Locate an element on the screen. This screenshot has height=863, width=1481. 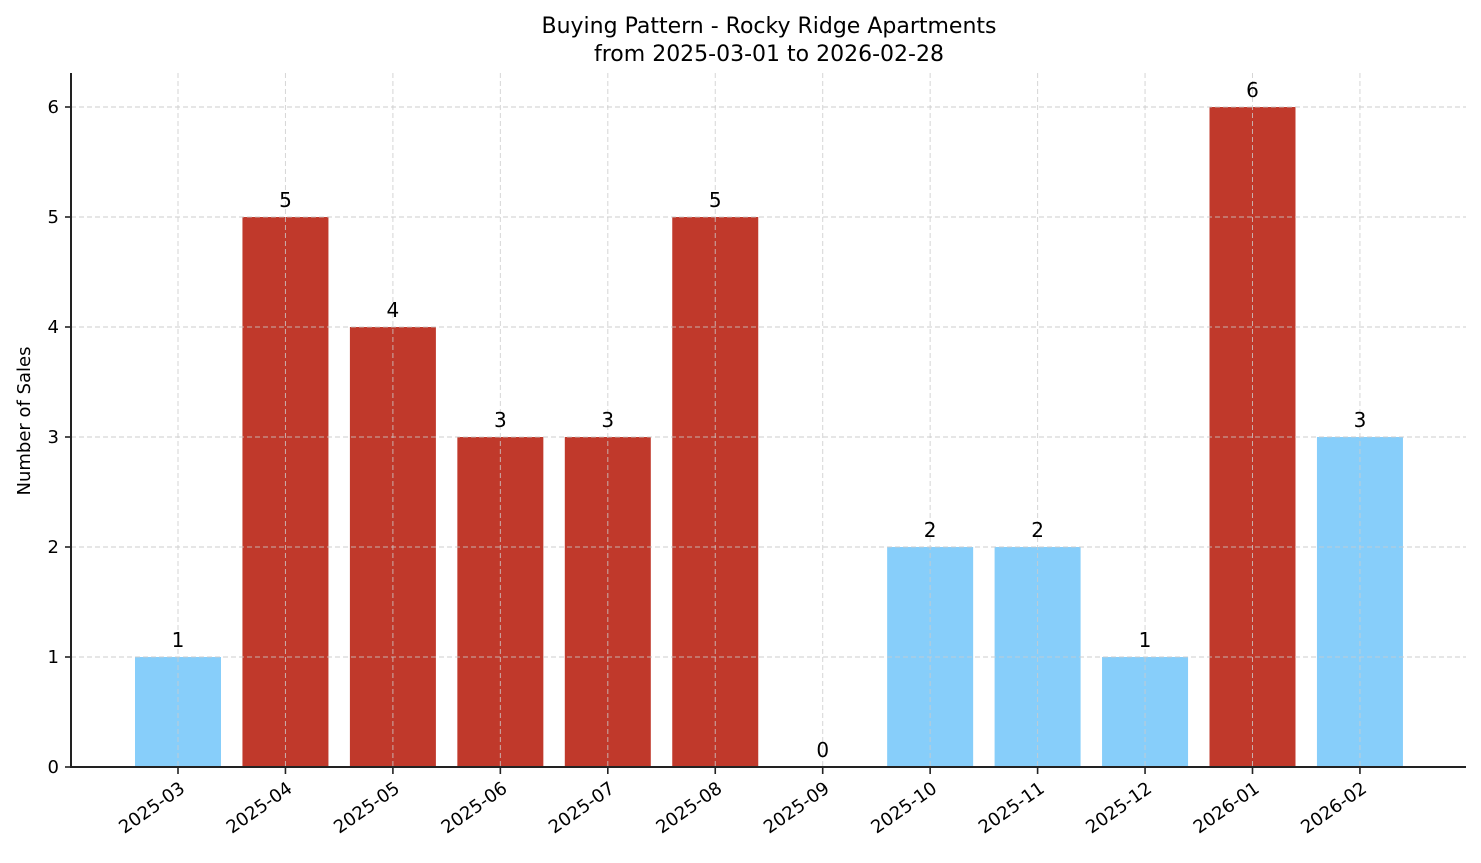
x-tick-label: 2025-04 is located at coordinates (260, 808).